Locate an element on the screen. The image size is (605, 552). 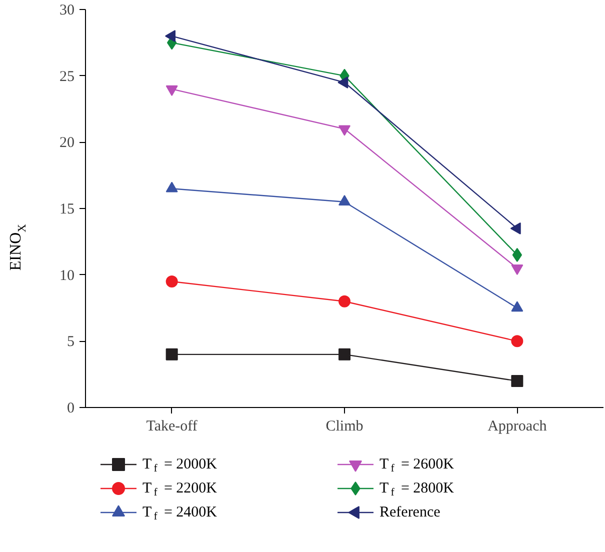
x-tick-label: Climb is located at coordinates (345, 426).